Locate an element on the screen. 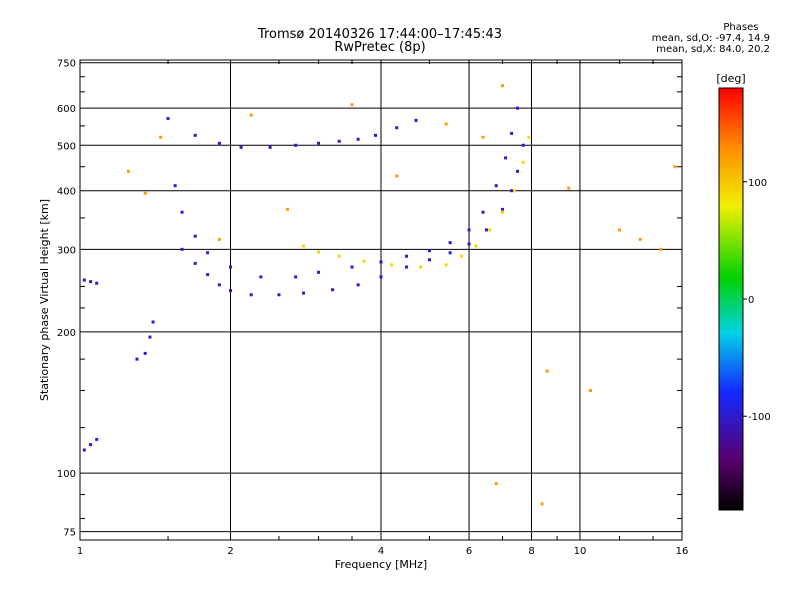 The image size is (800, 600). phase-stats-o: mean, sd,O: -97.4, 14.9 is located at coordinates (710, 38).